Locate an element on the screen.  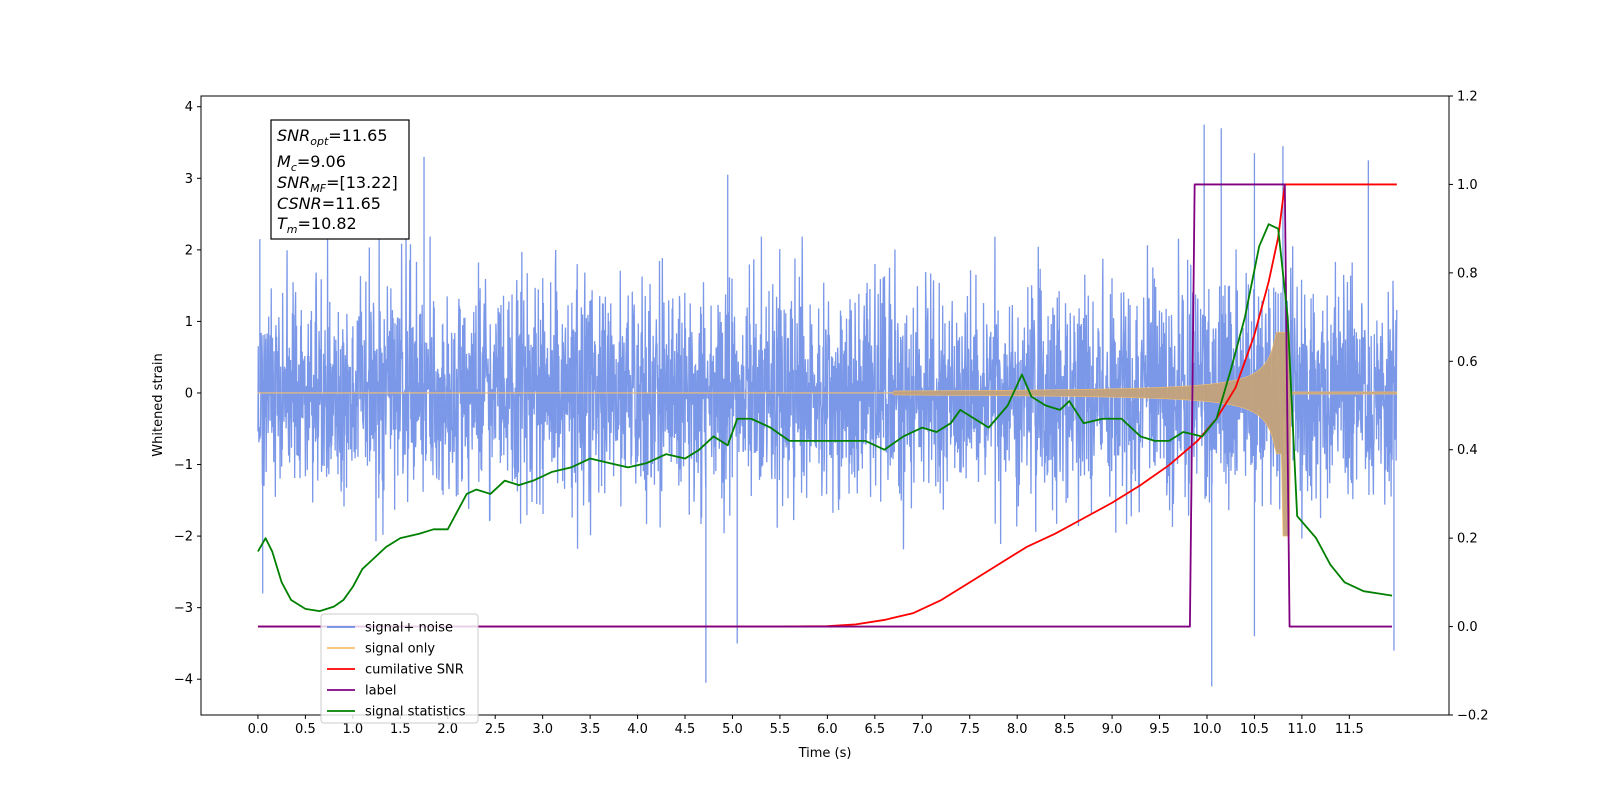
y-tick-label: 1 is located at coordinates (189, 322).